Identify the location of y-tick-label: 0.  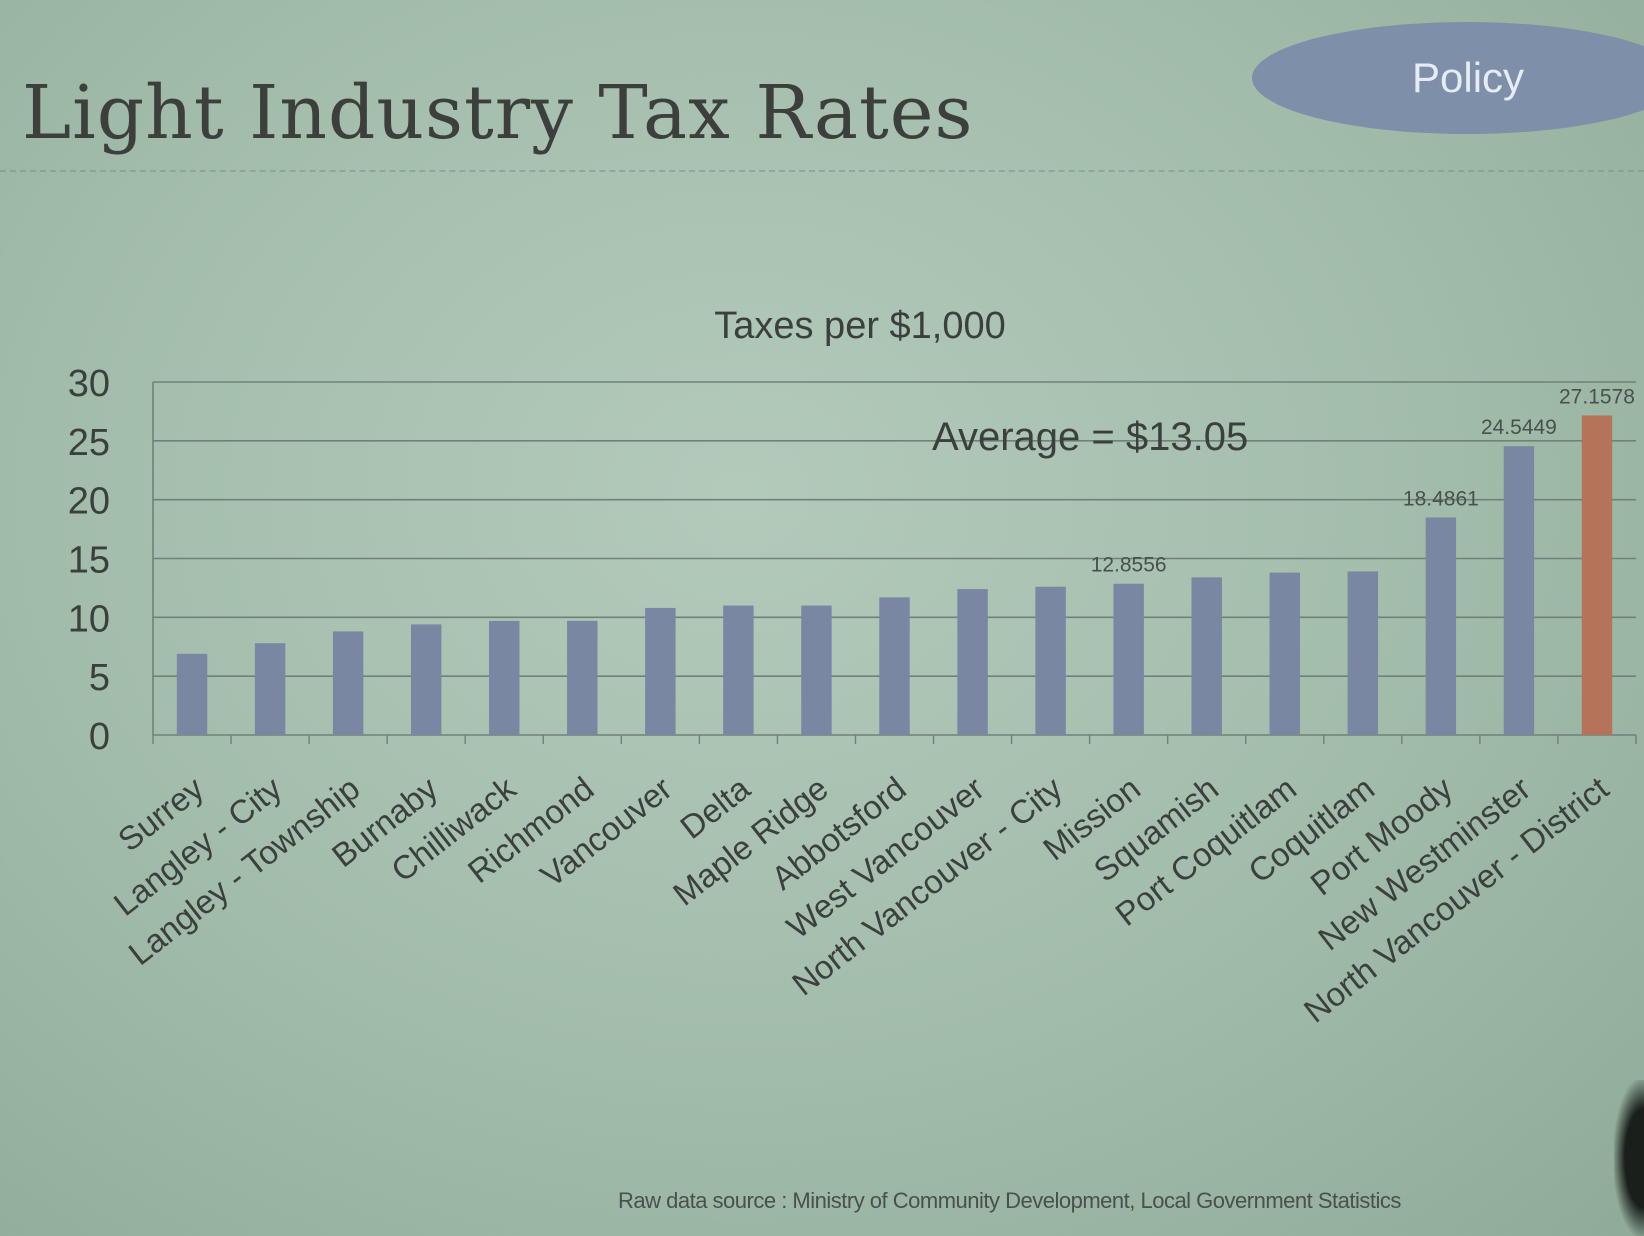
(99, 737).